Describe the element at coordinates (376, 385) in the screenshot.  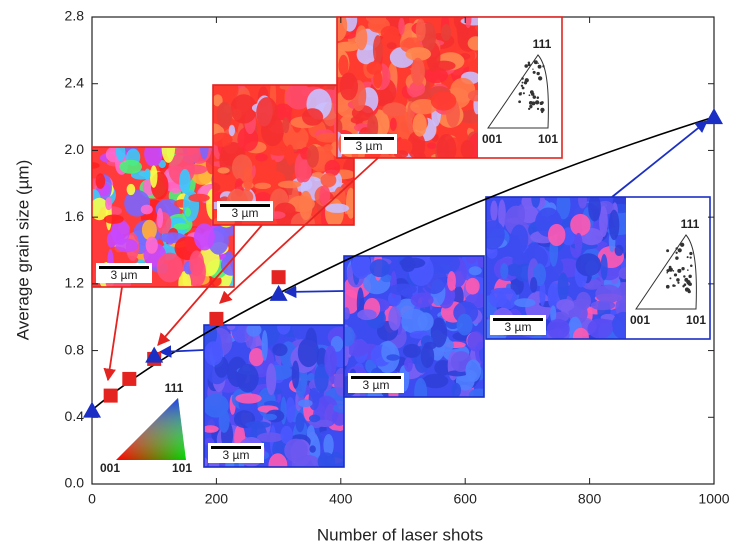
I see `scale-label: 3 µm` at that location.